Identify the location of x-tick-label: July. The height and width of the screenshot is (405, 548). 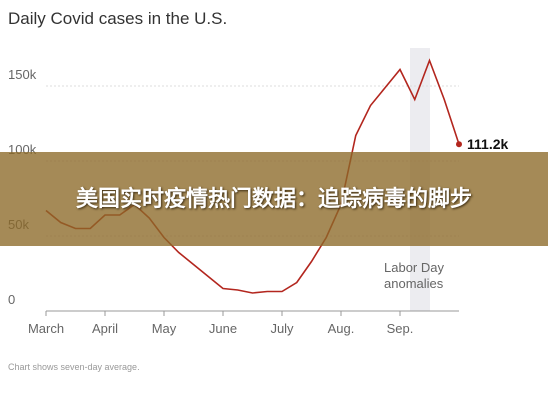
(282, 328).